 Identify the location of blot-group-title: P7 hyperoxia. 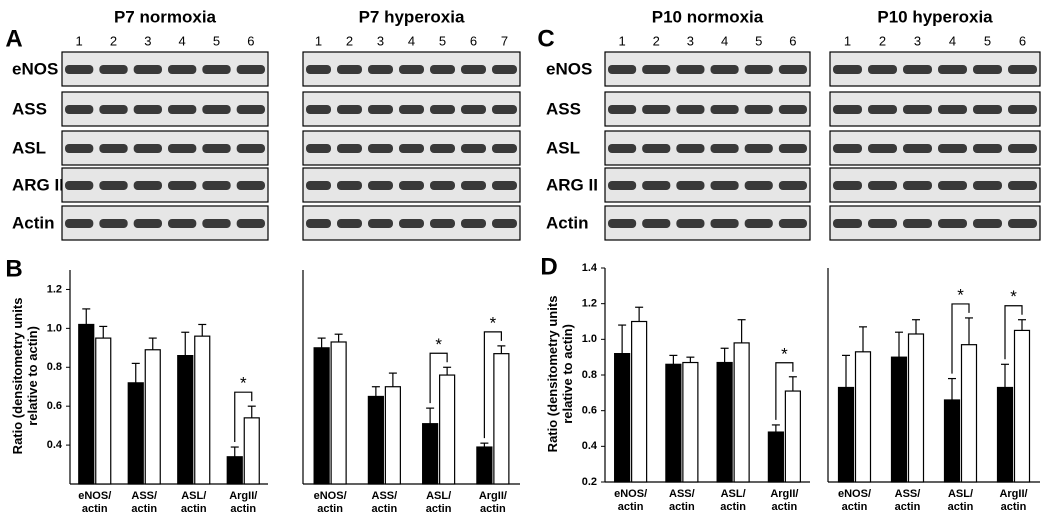
(412, 16).